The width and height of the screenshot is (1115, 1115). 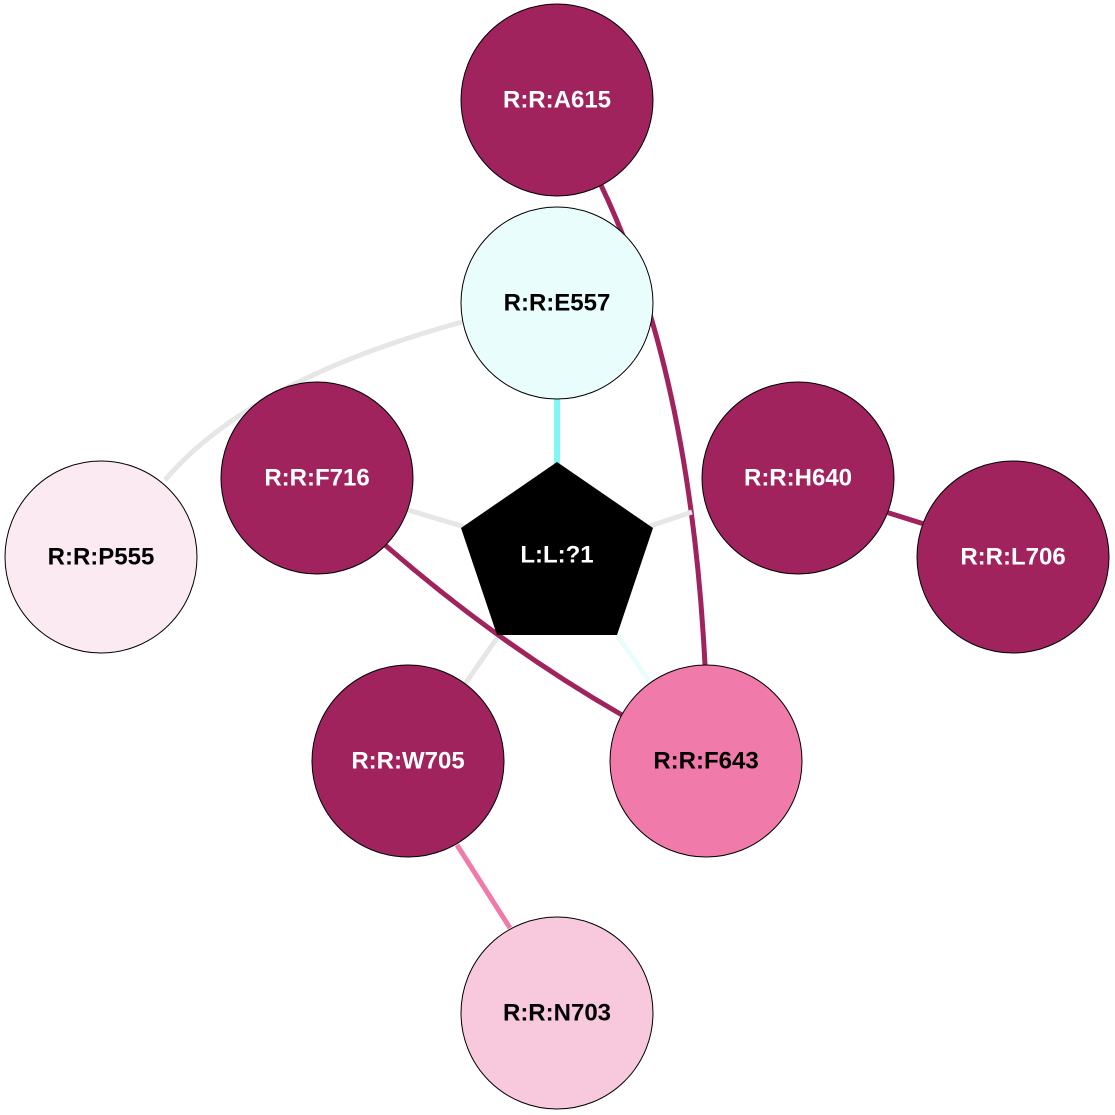 I want to click on node-H640: R:R:H640, so click(x=798, y=478).